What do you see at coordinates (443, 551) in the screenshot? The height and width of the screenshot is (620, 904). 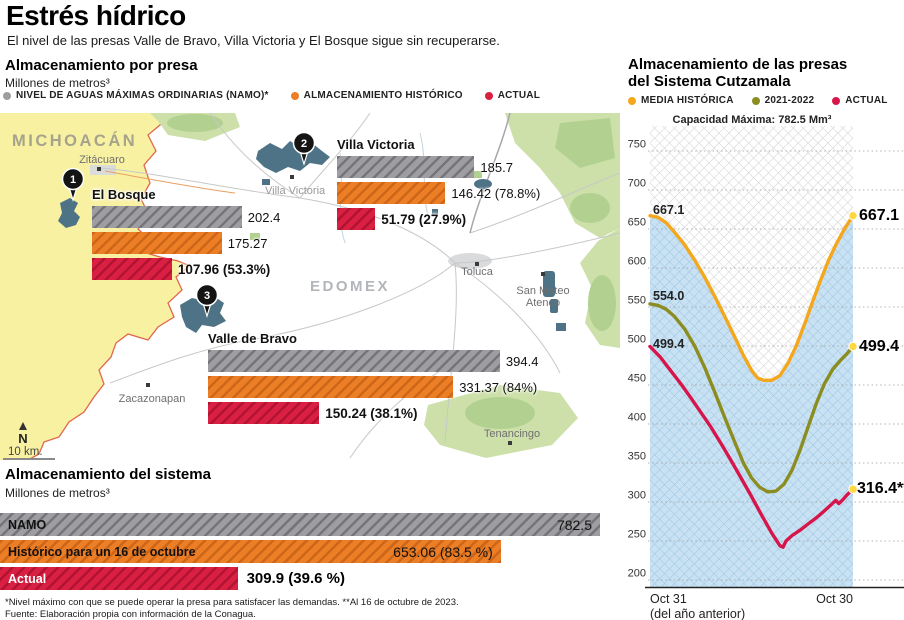 I see `system-bar-value: 653.06 (83.5 %)` at bounding box center [443, 551].